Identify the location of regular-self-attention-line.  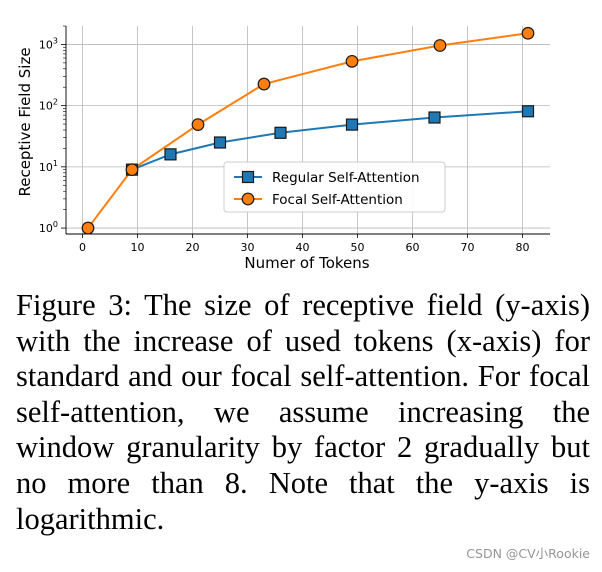
(330, 140).